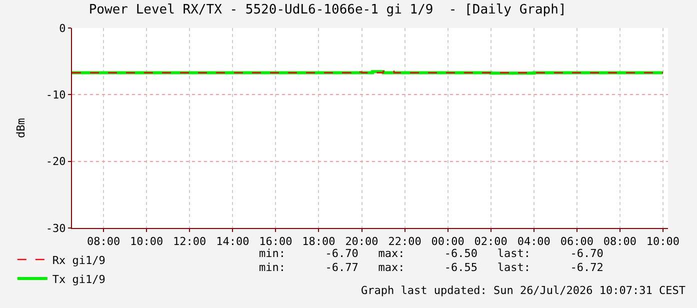  I want to click on y-tick-label: -30, so click(56, 228).